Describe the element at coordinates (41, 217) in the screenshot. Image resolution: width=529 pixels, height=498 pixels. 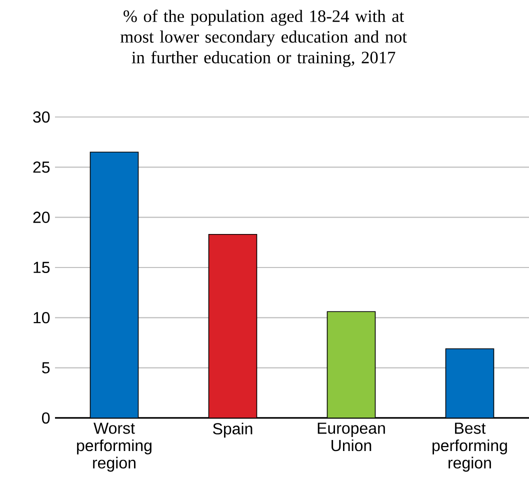
I see `y-tick-label: 20` at that location.